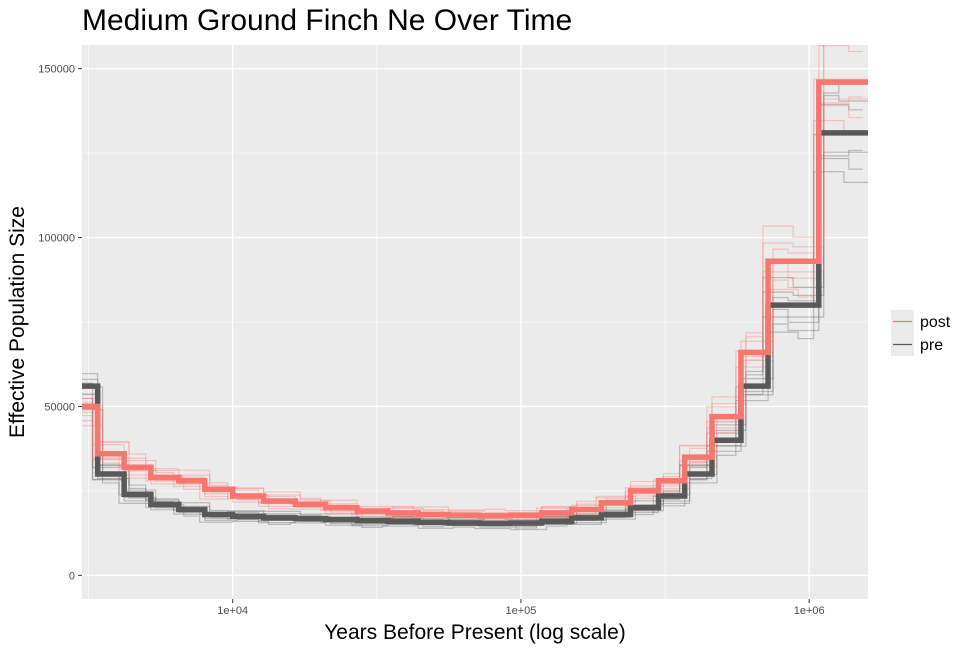 The width and height of the screenshot is (970, 651). I want to click on x-axis: 1e+04 1e+05 1e+06, so click(521, 608).